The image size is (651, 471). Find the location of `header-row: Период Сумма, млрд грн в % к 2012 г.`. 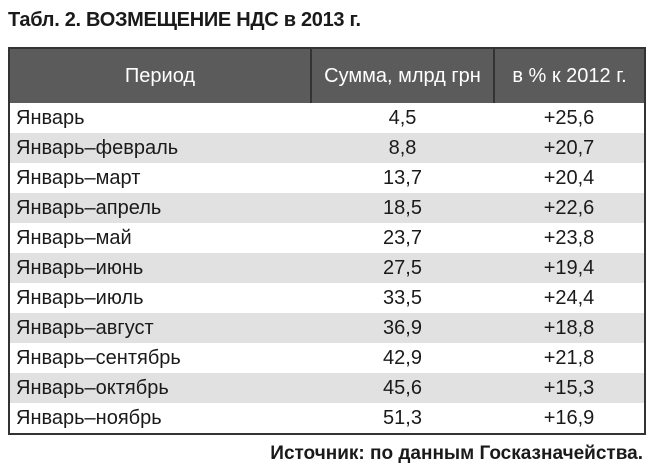

header-row: Период Сумма, млрд грн в % к 2012 г. is located at coordinates (327, 75).